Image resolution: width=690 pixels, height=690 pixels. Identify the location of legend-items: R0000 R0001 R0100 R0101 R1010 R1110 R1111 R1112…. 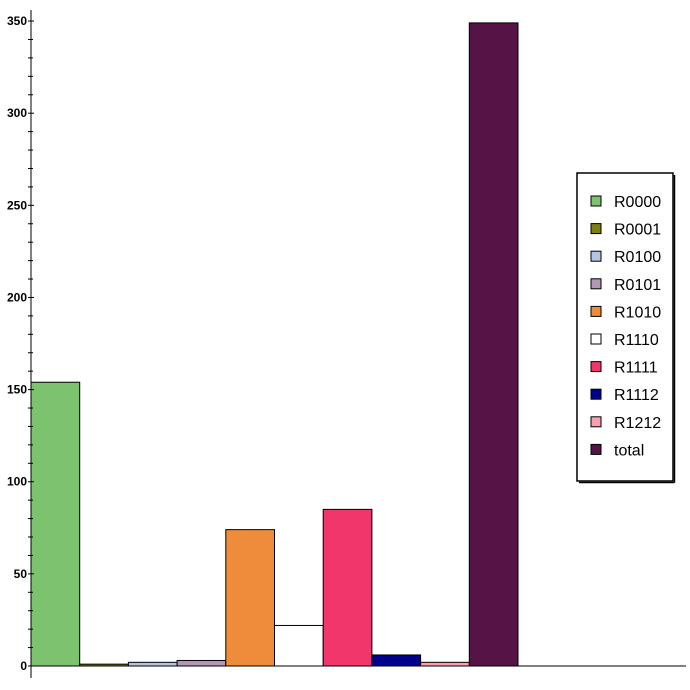
(625, 326).